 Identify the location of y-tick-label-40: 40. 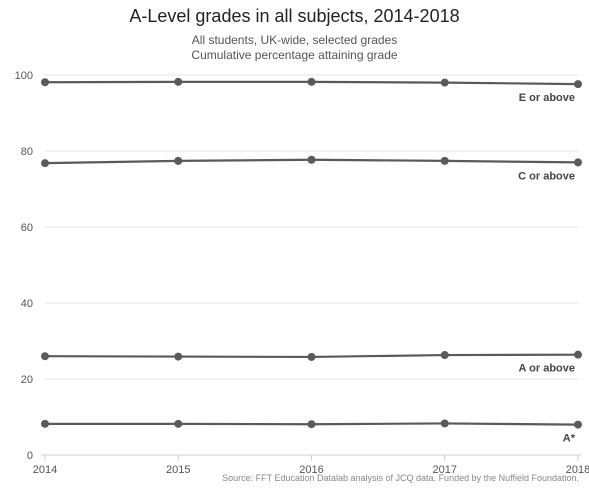
(27, 304).